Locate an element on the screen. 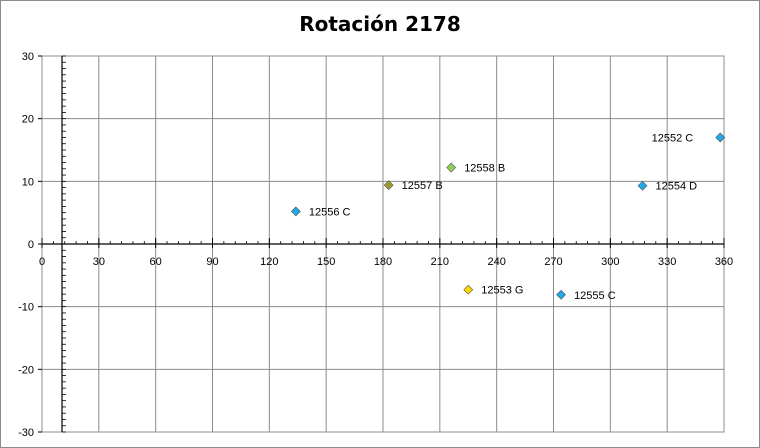 Image resolution: width=760 pixels, height=448 pixels. y-tick-label: 20 is located at coordinates (28, 120).